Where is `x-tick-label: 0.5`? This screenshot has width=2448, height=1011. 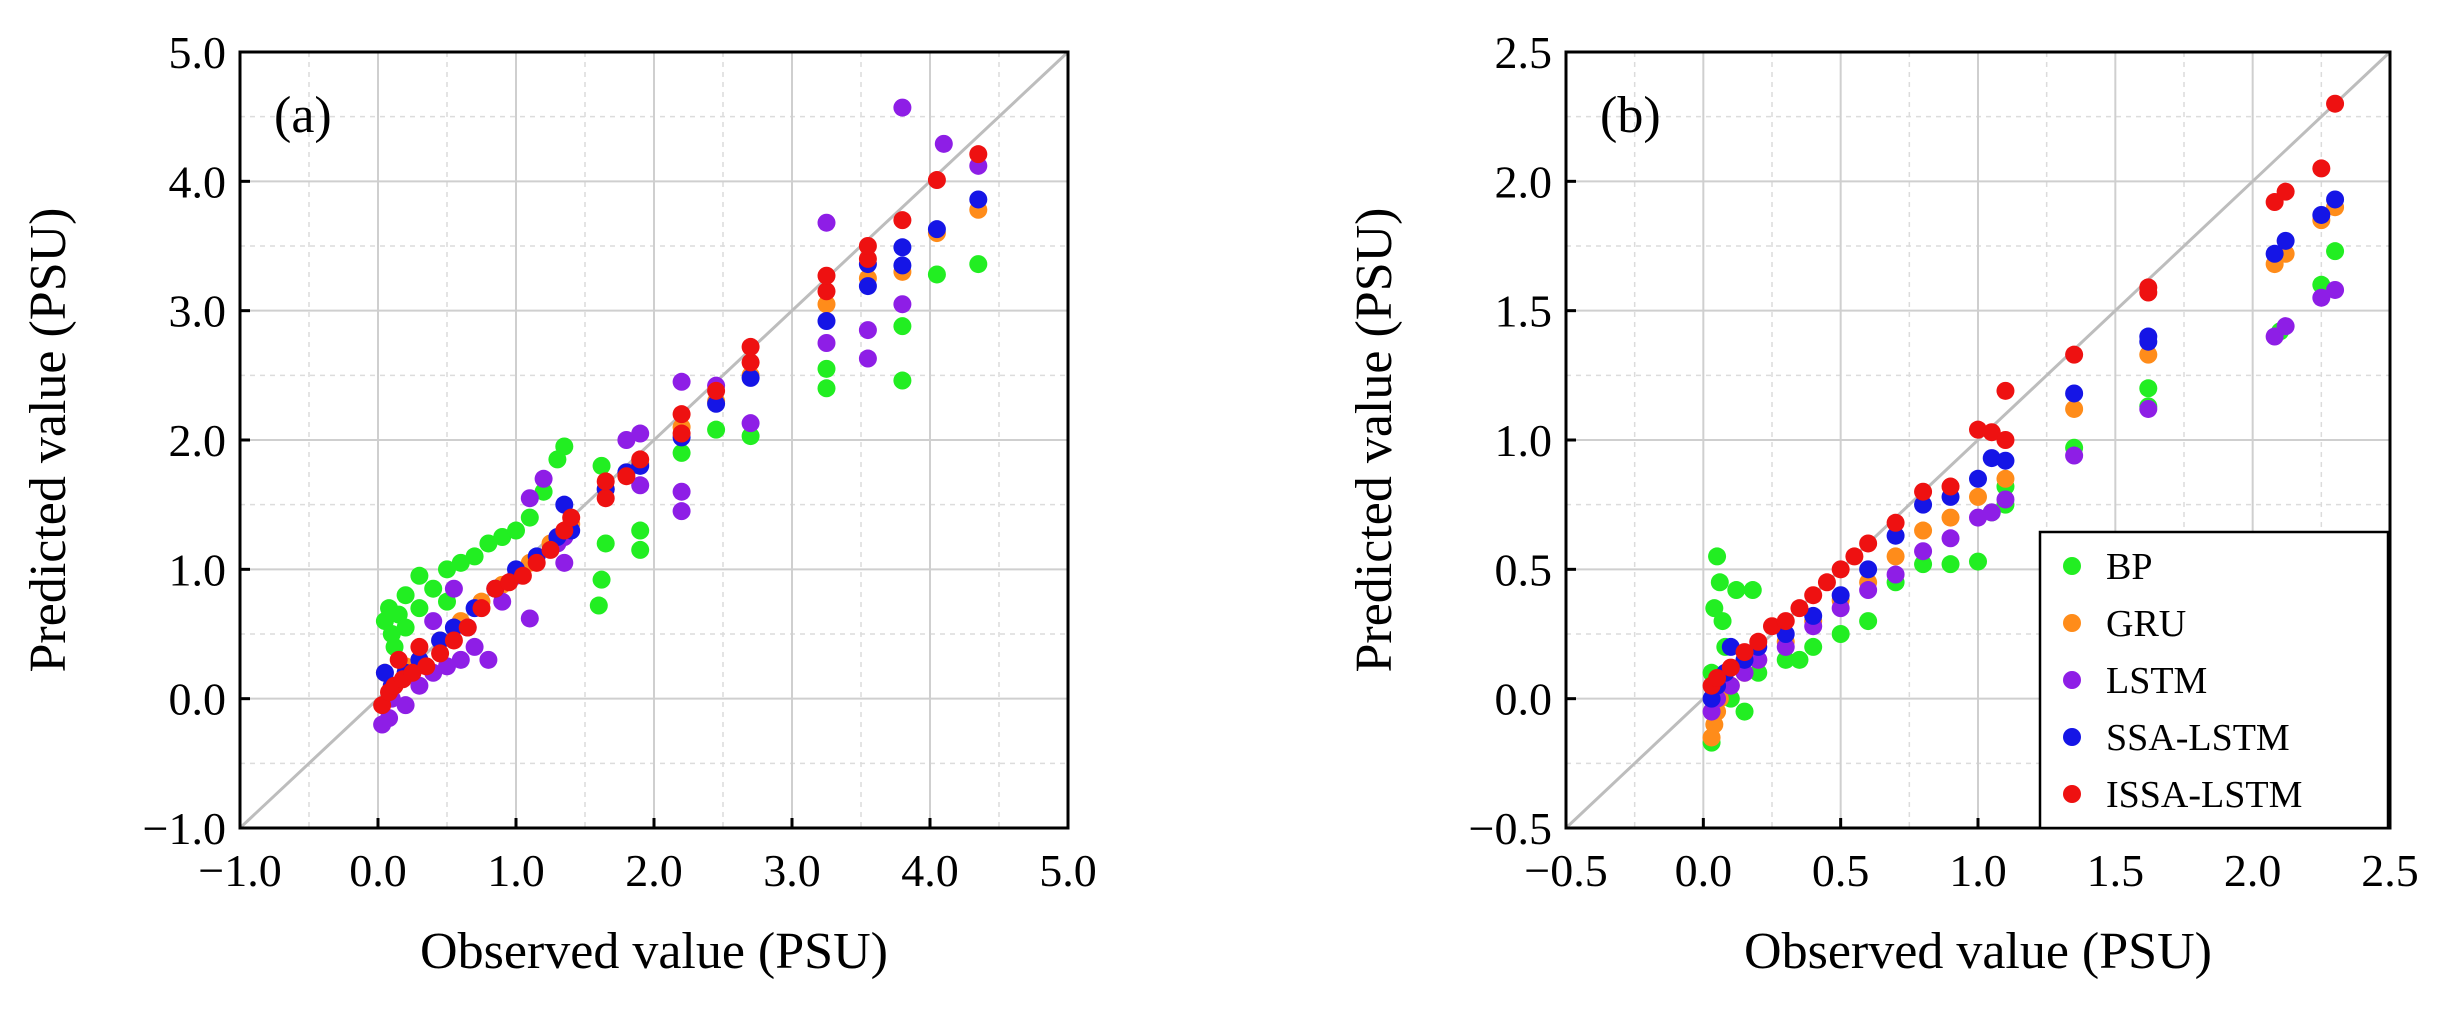
x-tick-label: 0.5 is located at coordinates (1841, 870).